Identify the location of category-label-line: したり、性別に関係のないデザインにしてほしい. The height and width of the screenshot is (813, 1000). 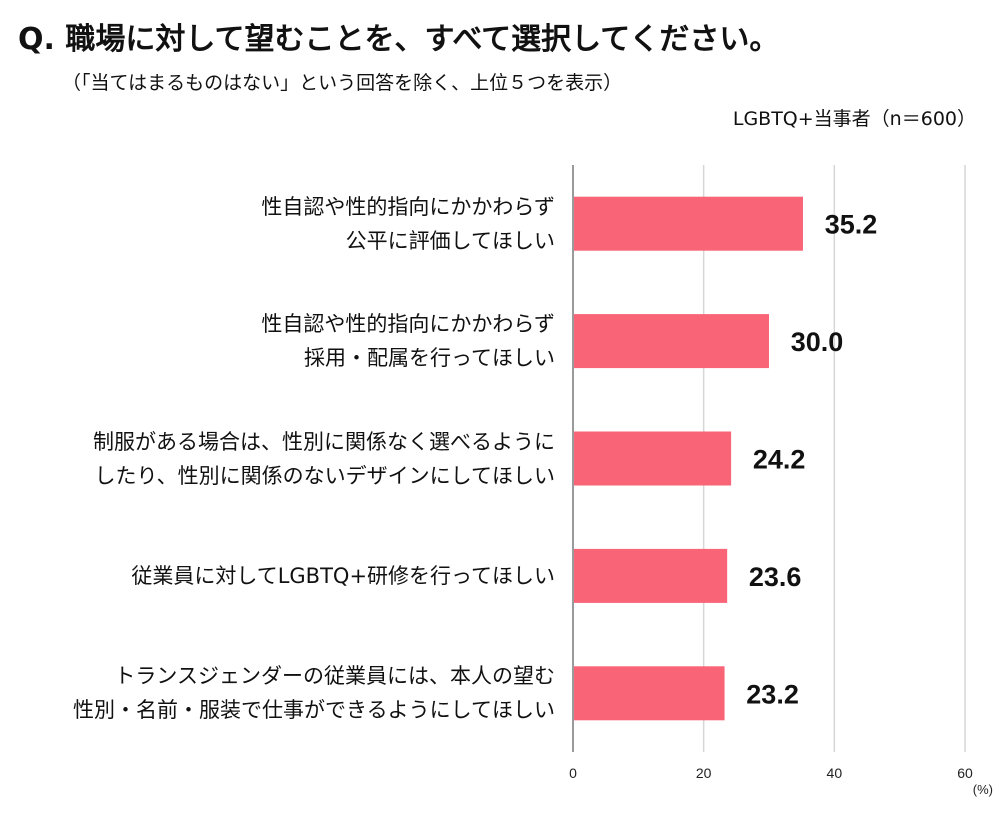
(324, 475).